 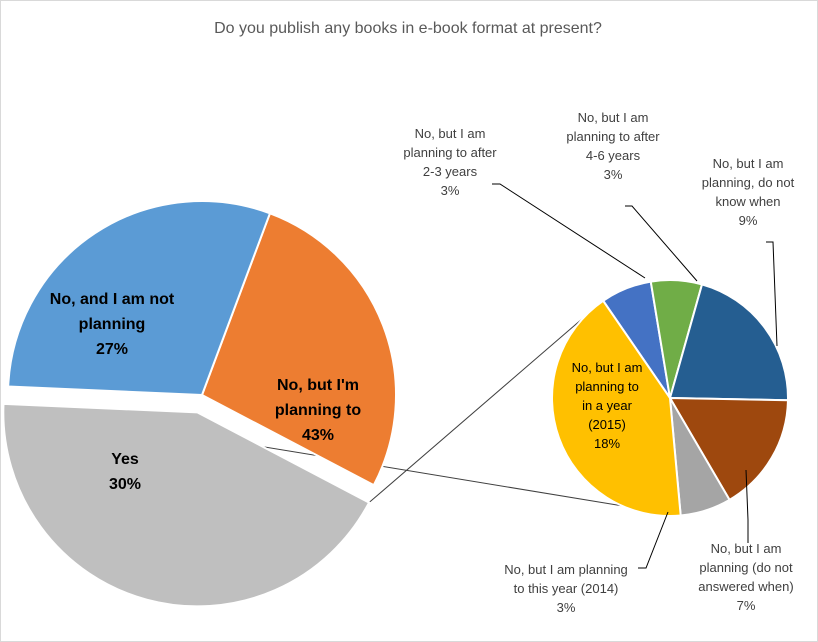 What do you see at coordinates (125, 459) in the screenshot?
I see `data-label-main-yes-line: Yes` at bounding box center [125, 459].